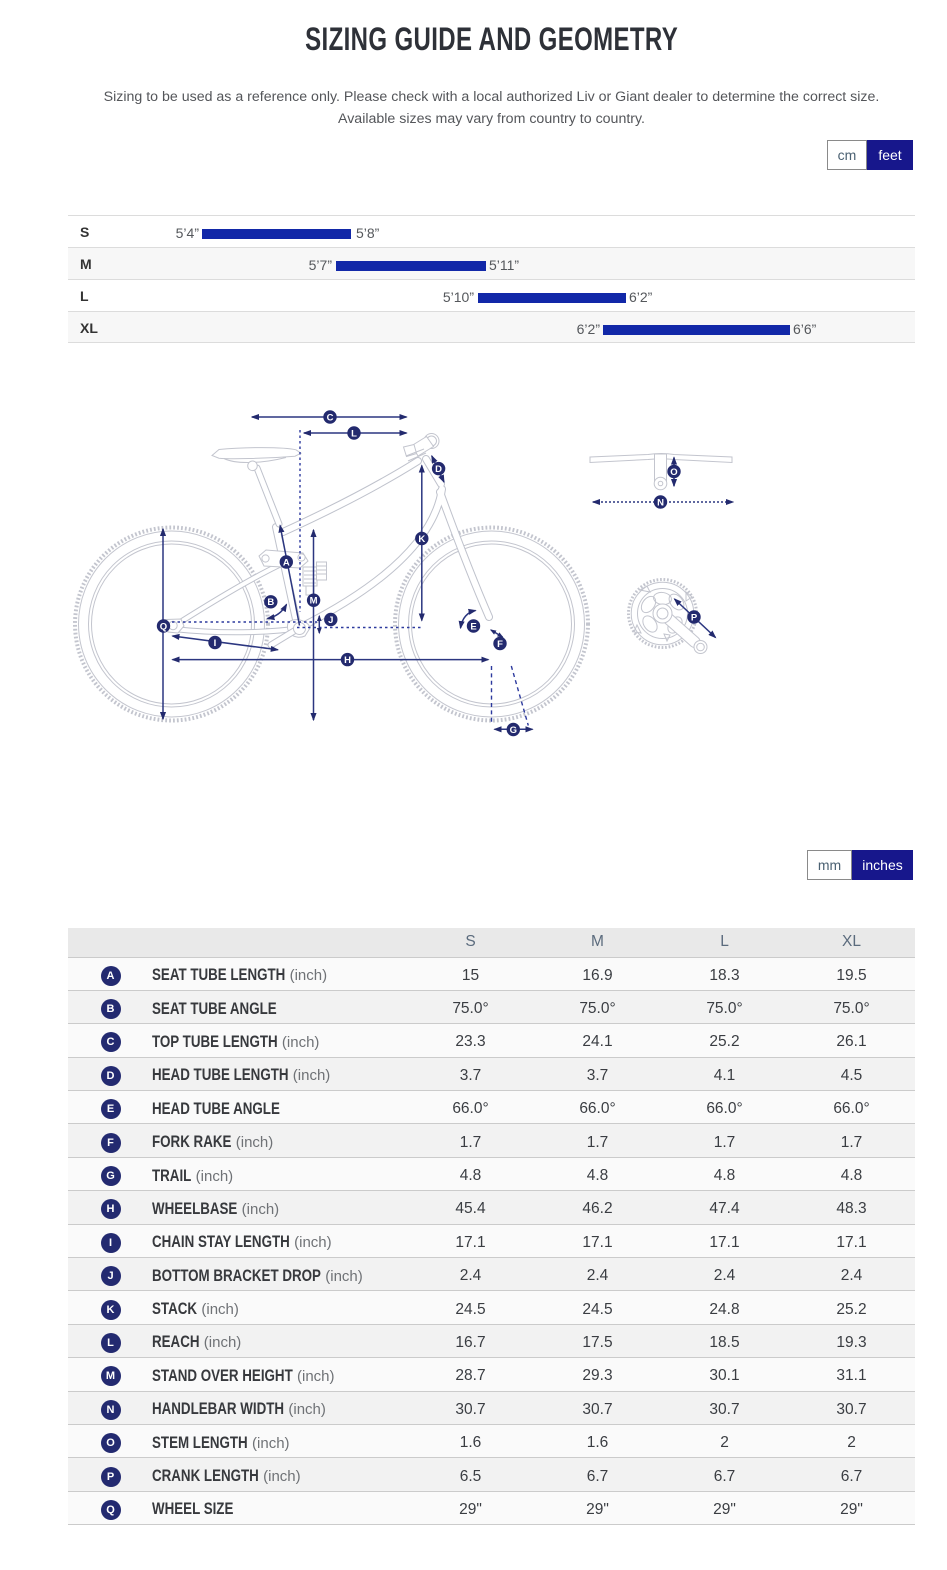 The height and width of the screenshot is (1570, 947). What do you see at coordinates (421, 539) in the screenshot?
I see `svg-text: K` at bounding box center [421, 539].